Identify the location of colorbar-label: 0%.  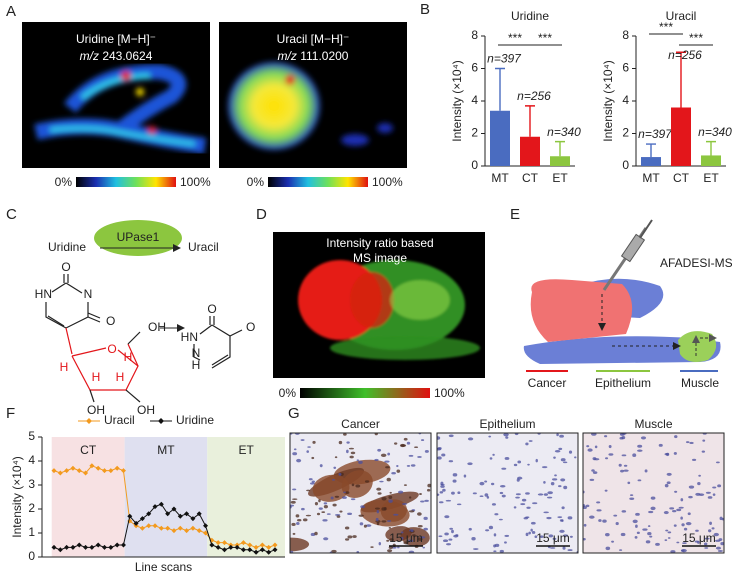
(288, 393).